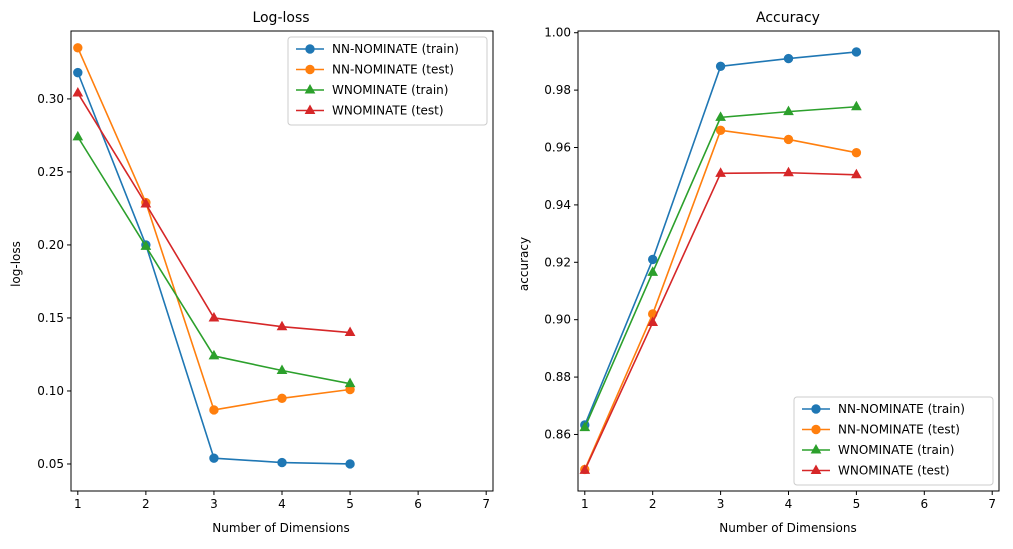 This screenshot has height=549, width=1013. I want to click on y-tick-label: 0.90, so click(557, 320).